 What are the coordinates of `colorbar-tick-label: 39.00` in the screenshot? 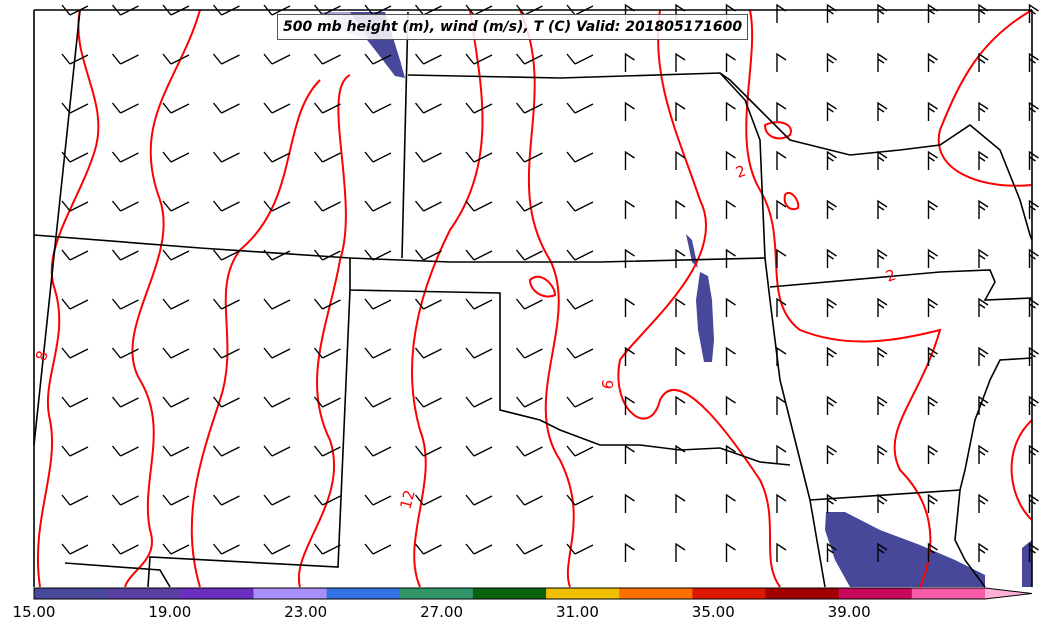 It's located at (849, 612).